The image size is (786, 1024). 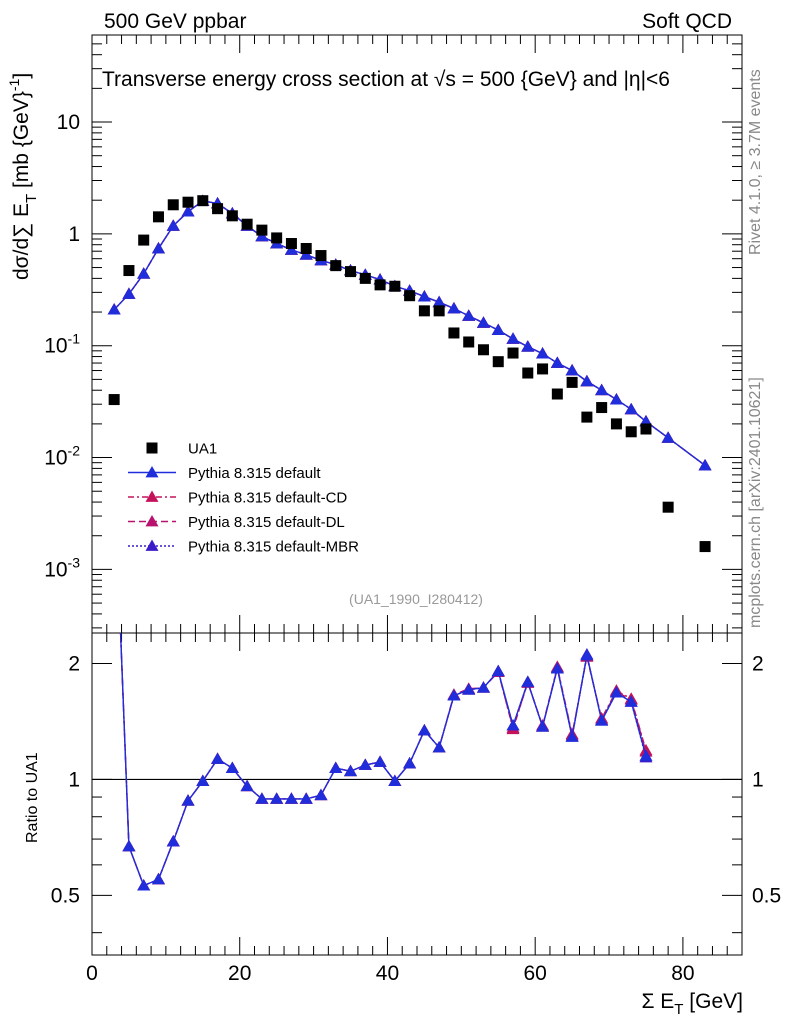 What do you see at coordinates (766, 895) in the screenshot?
I see `ratio-y-tick-label-right: 0.5` at bounding box center [766, 895].